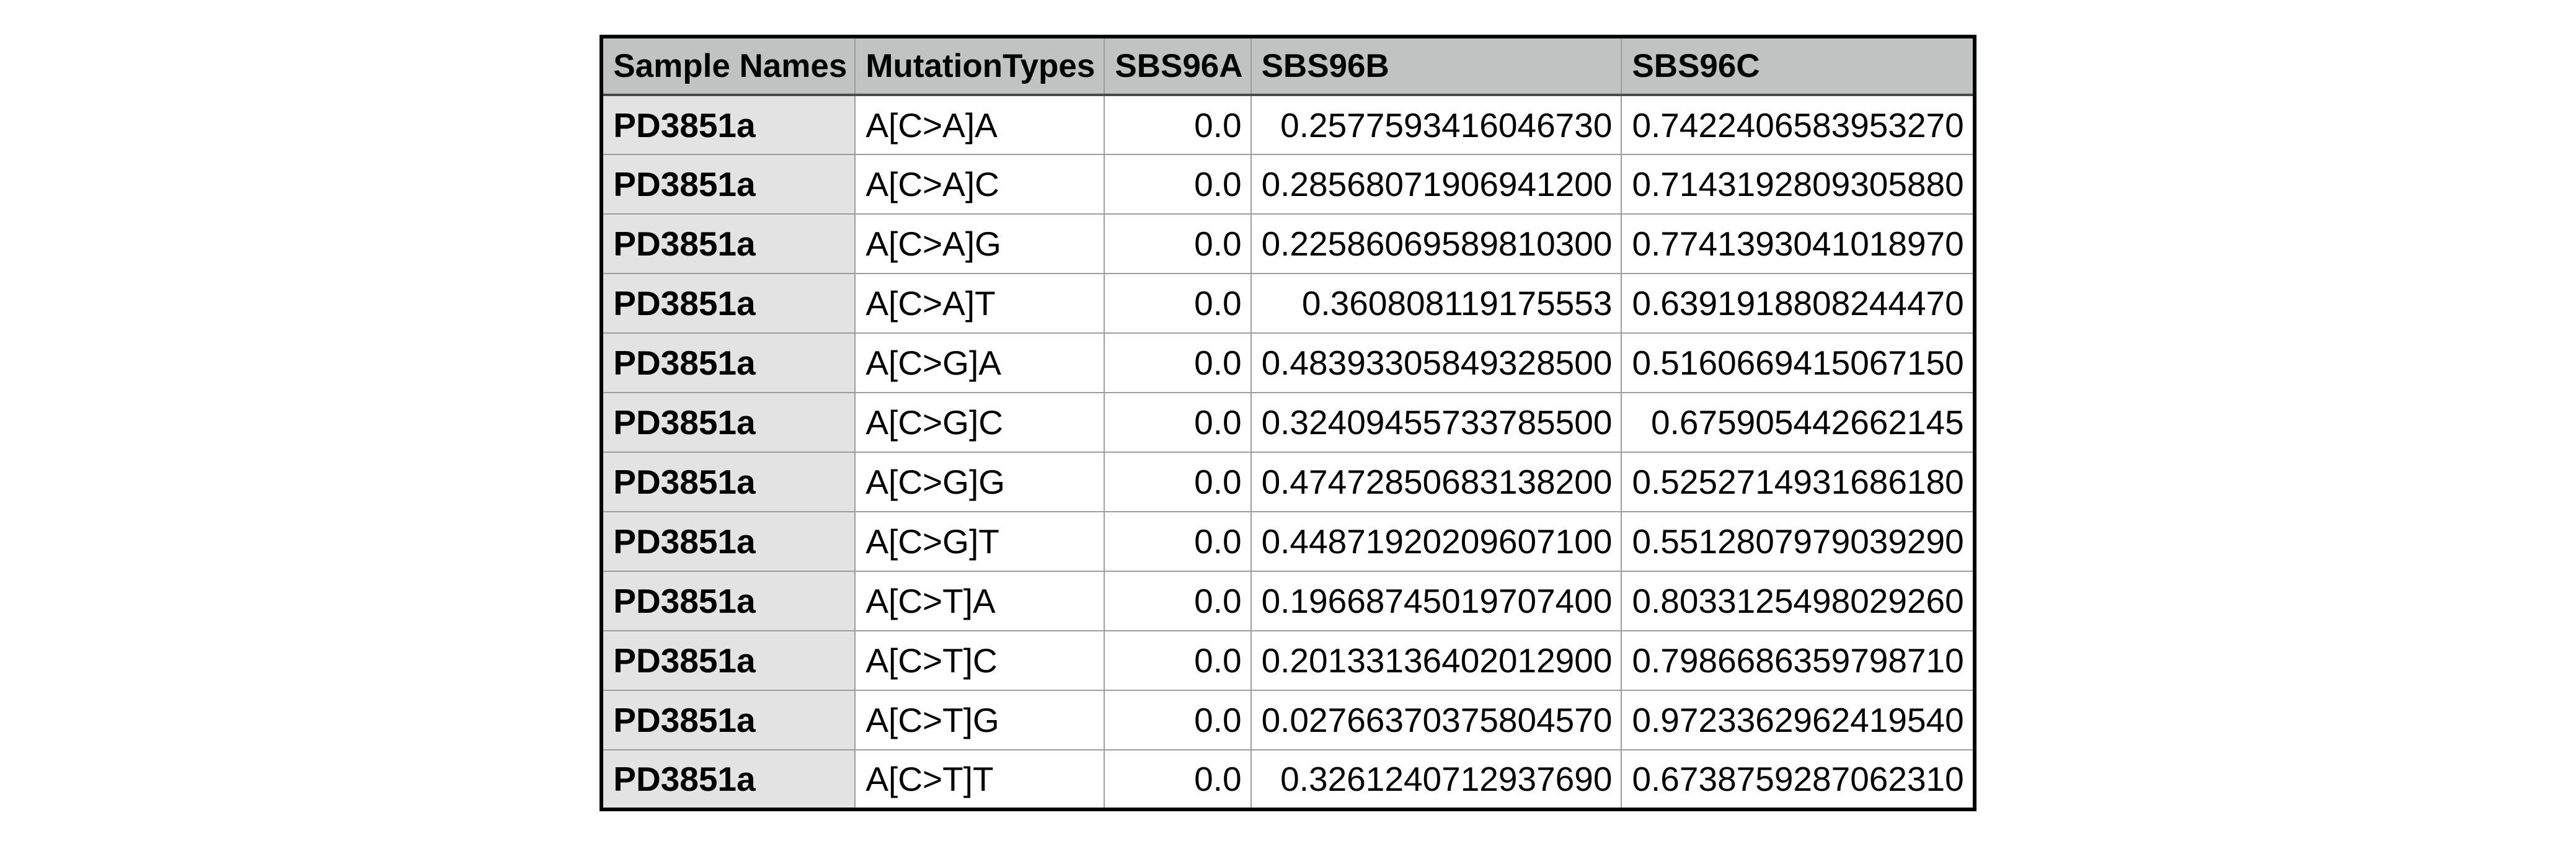 The height and width of the screenshot is (846, 2576). What do you see at coordinates (1436, 601) in the screenshot?
I see `sbs96b-cell: 0.19668745019707400` at bounding box center [1436, 601].